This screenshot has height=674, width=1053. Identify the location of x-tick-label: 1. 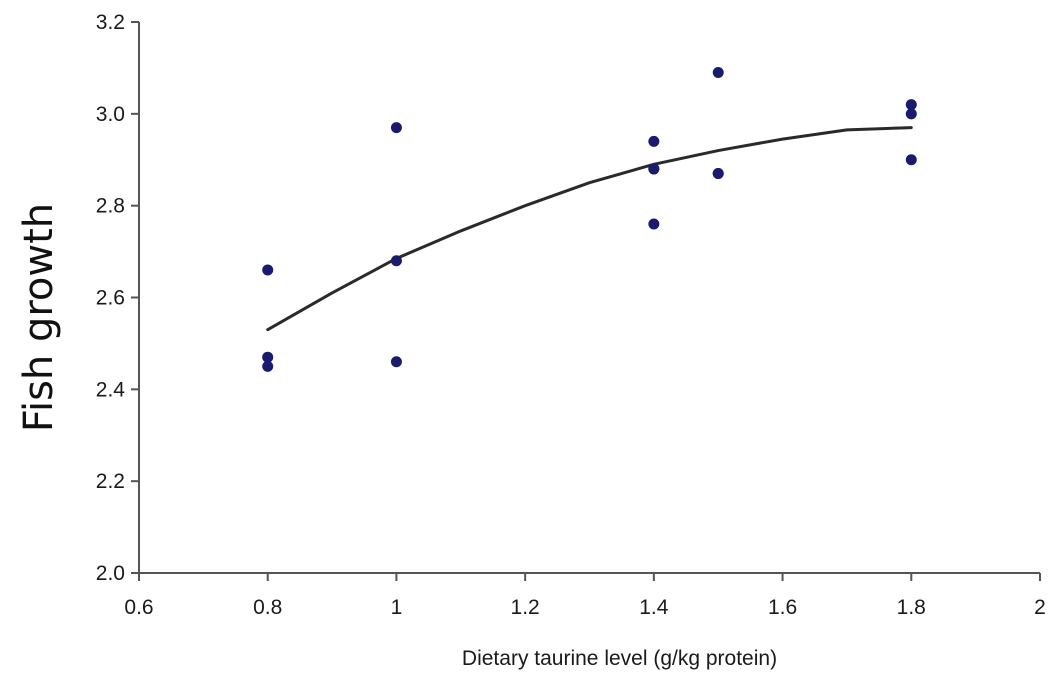
(397, 607).